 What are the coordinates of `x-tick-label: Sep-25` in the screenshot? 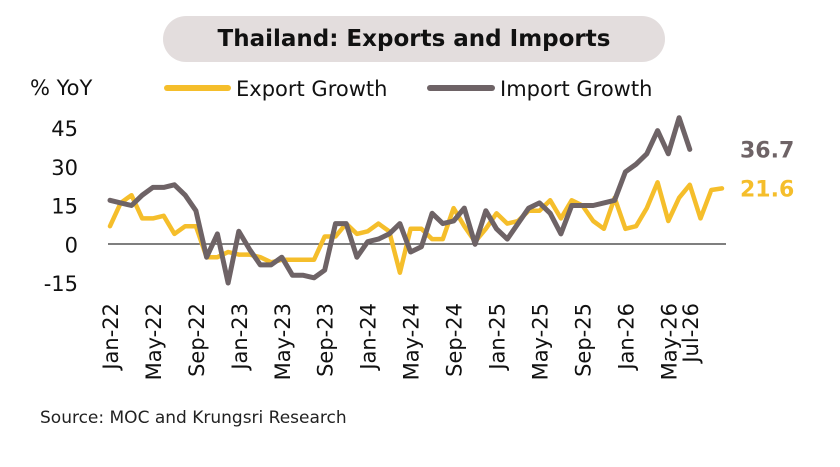 It's located at (583, 340).